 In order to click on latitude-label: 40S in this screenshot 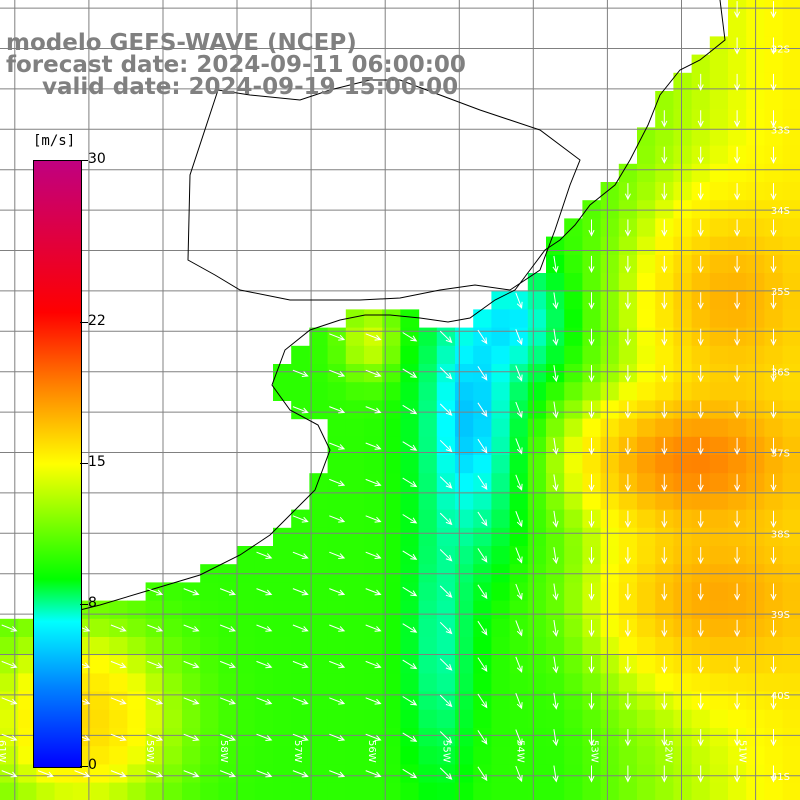, I will do `click(780, 696)`.